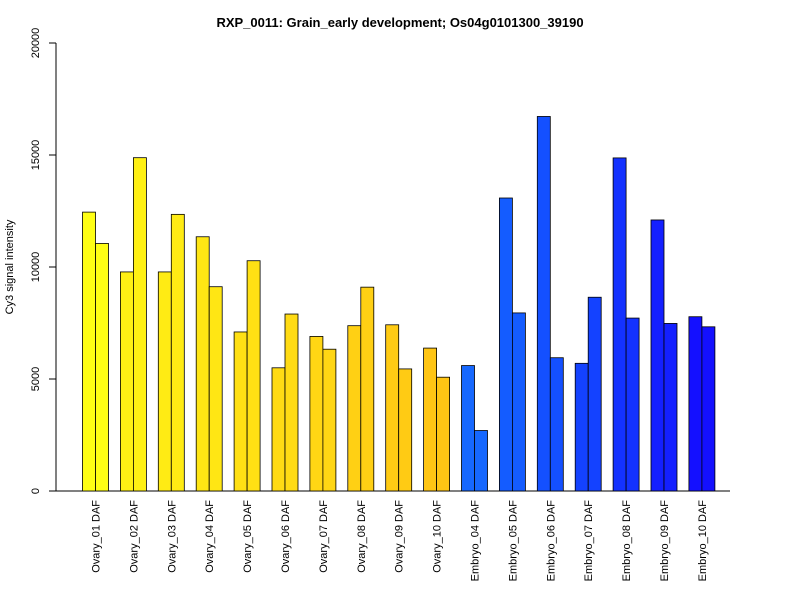  I want to click on x-tick-label: Ovary_08 DAF, so click(362, 536).